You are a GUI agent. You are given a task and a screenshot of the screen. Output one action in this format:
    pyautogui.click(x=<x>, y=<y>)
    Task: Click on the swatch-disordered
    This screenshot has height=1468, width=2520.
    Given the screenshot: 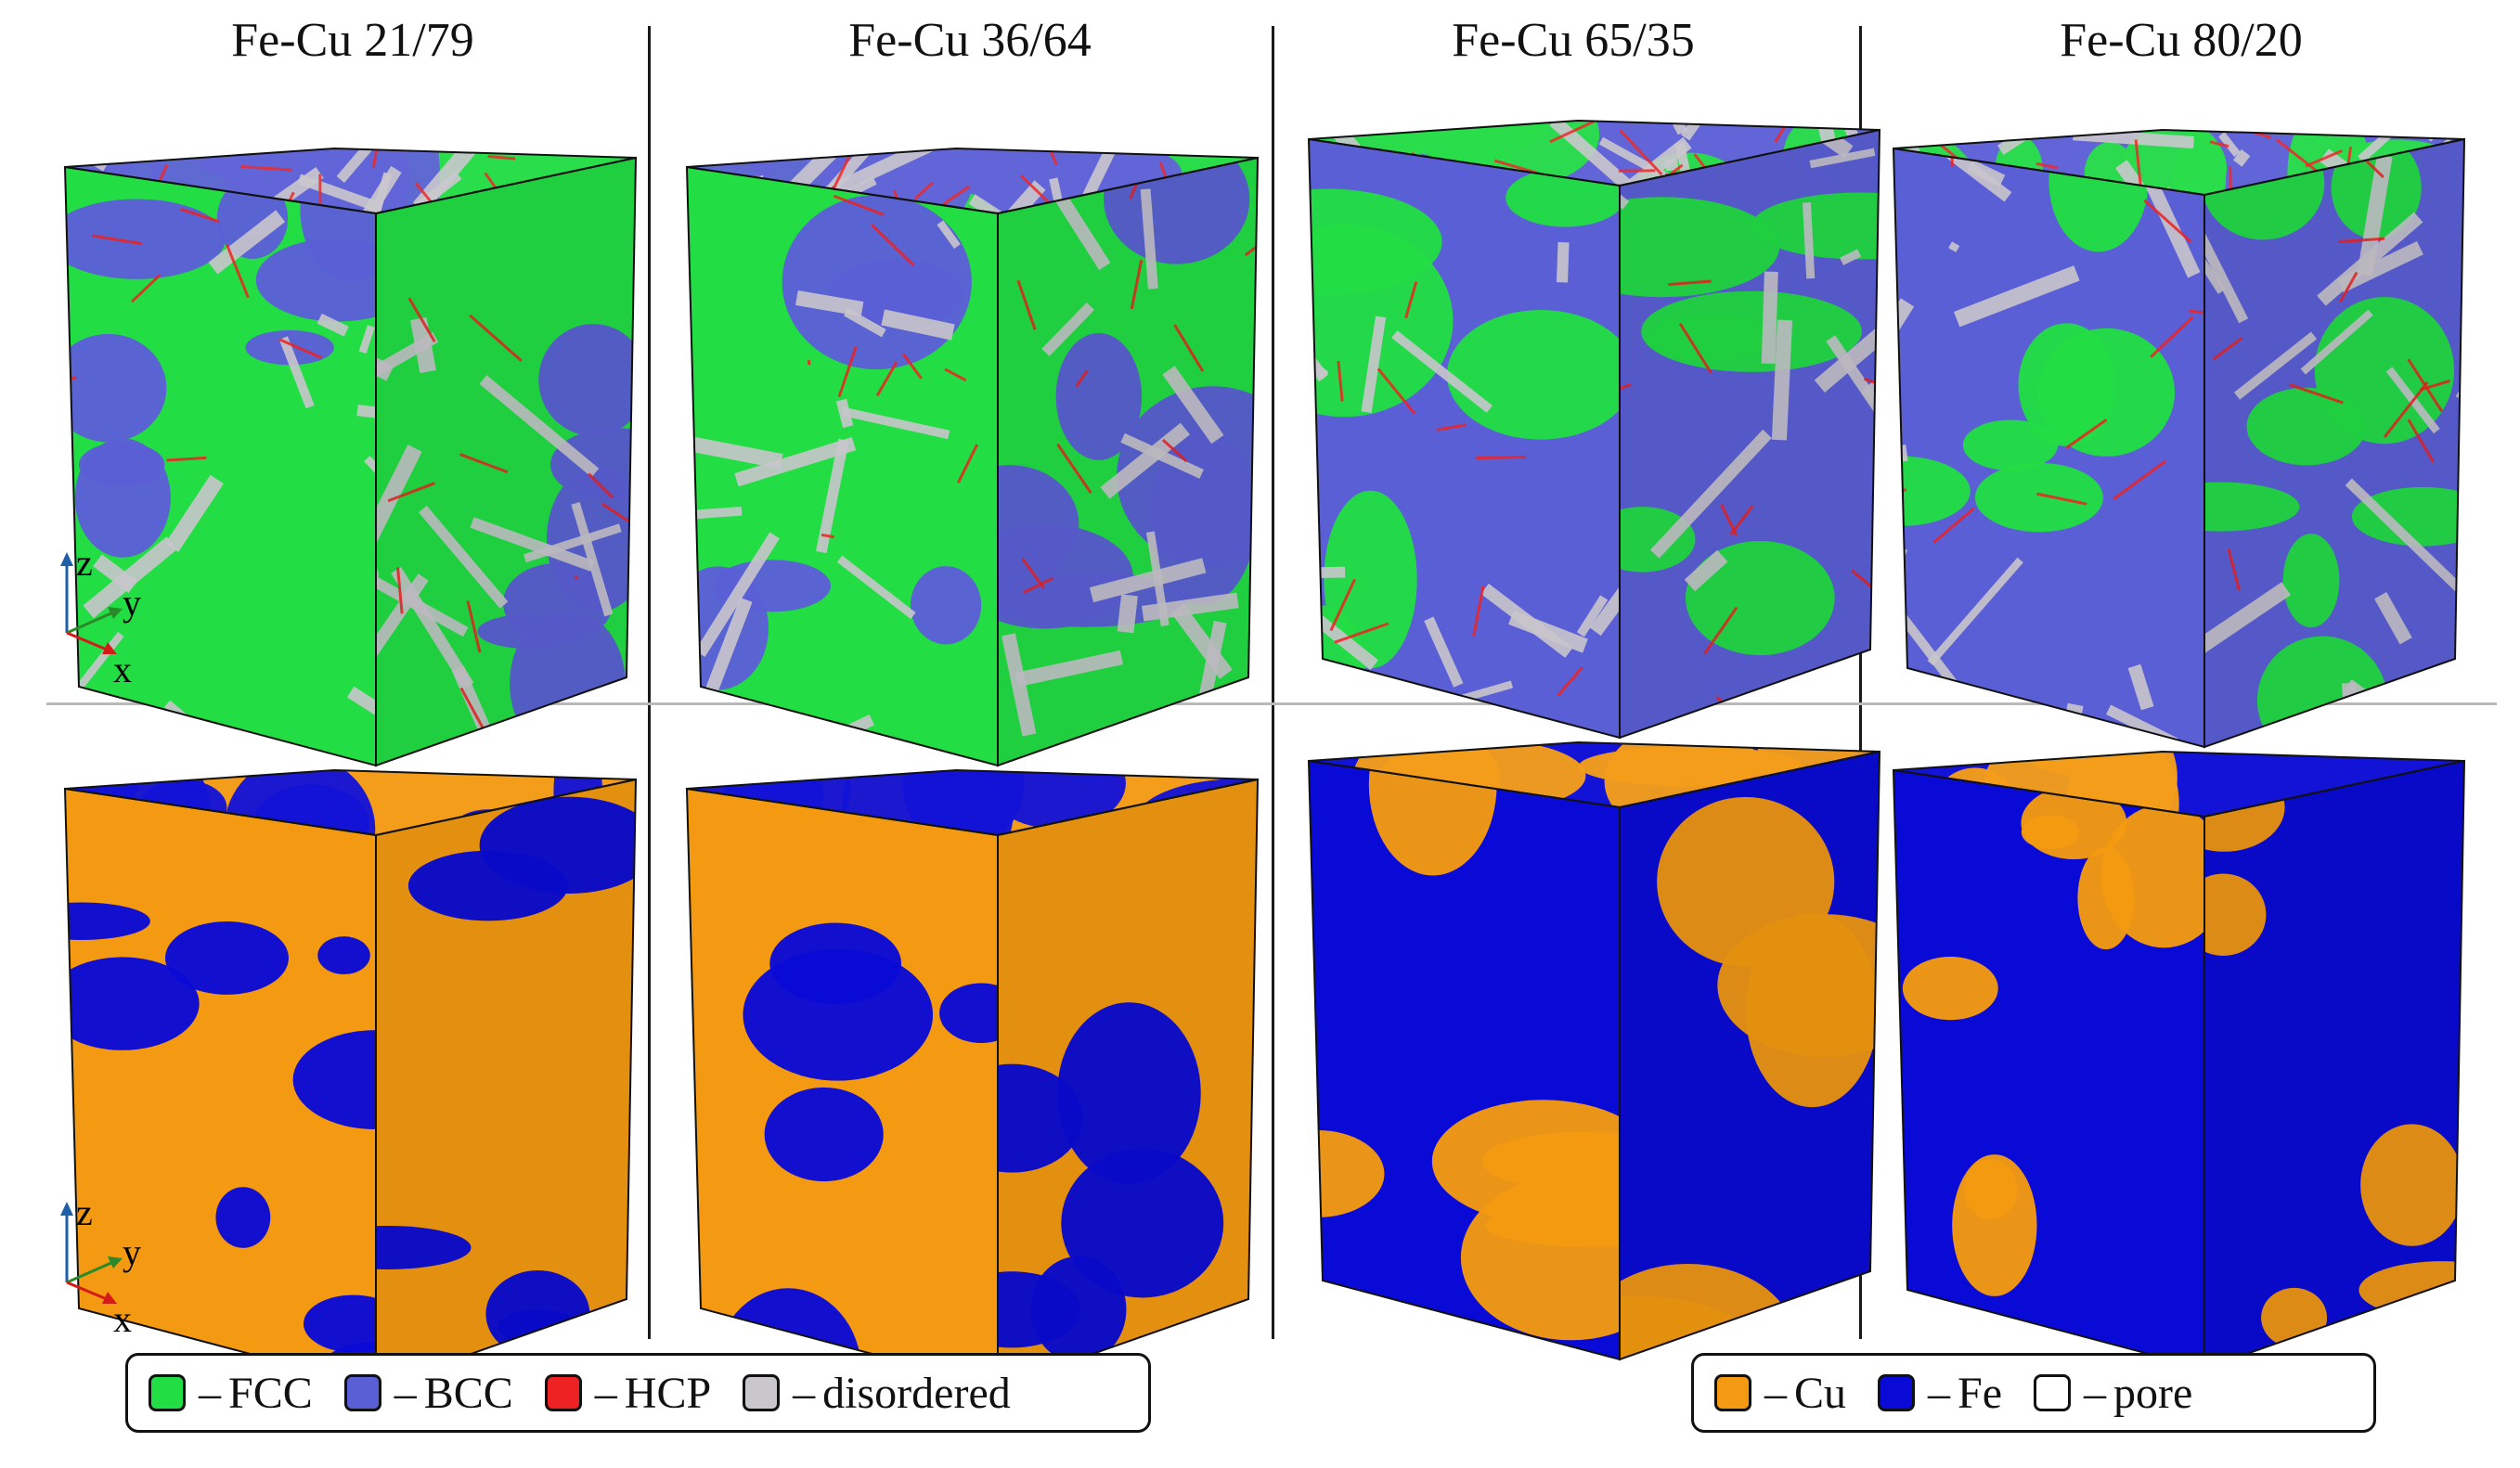 What is the action you would take?
    pyautogui.click(x=762, y=1392)
    